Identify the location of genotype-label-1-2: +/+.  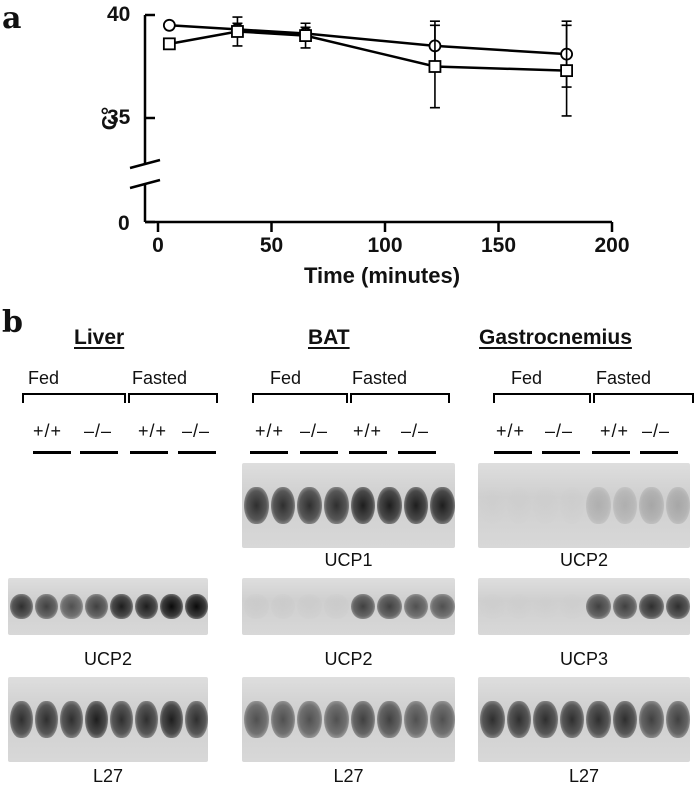
(368, 431).